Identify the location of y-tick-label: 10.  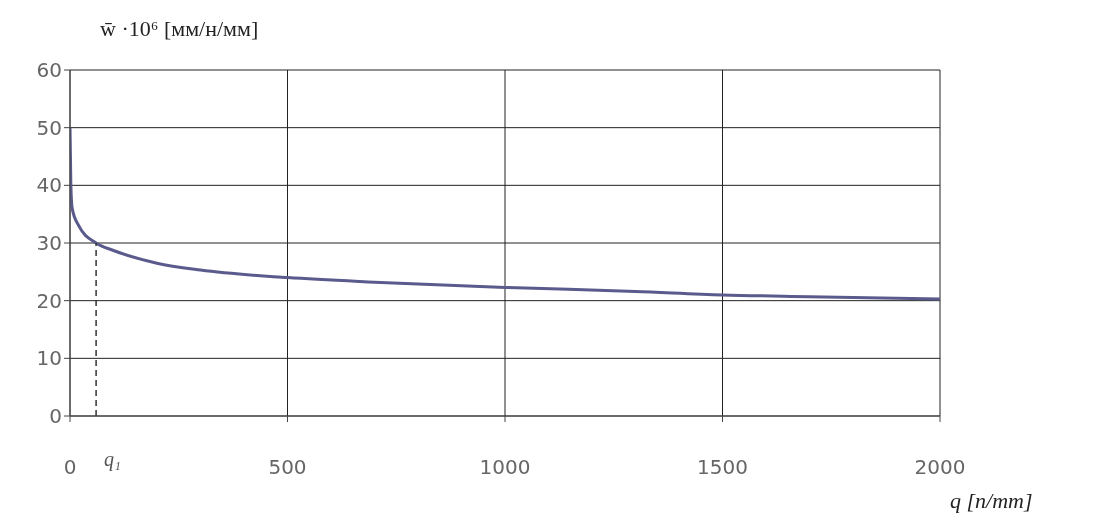
(49, 358).